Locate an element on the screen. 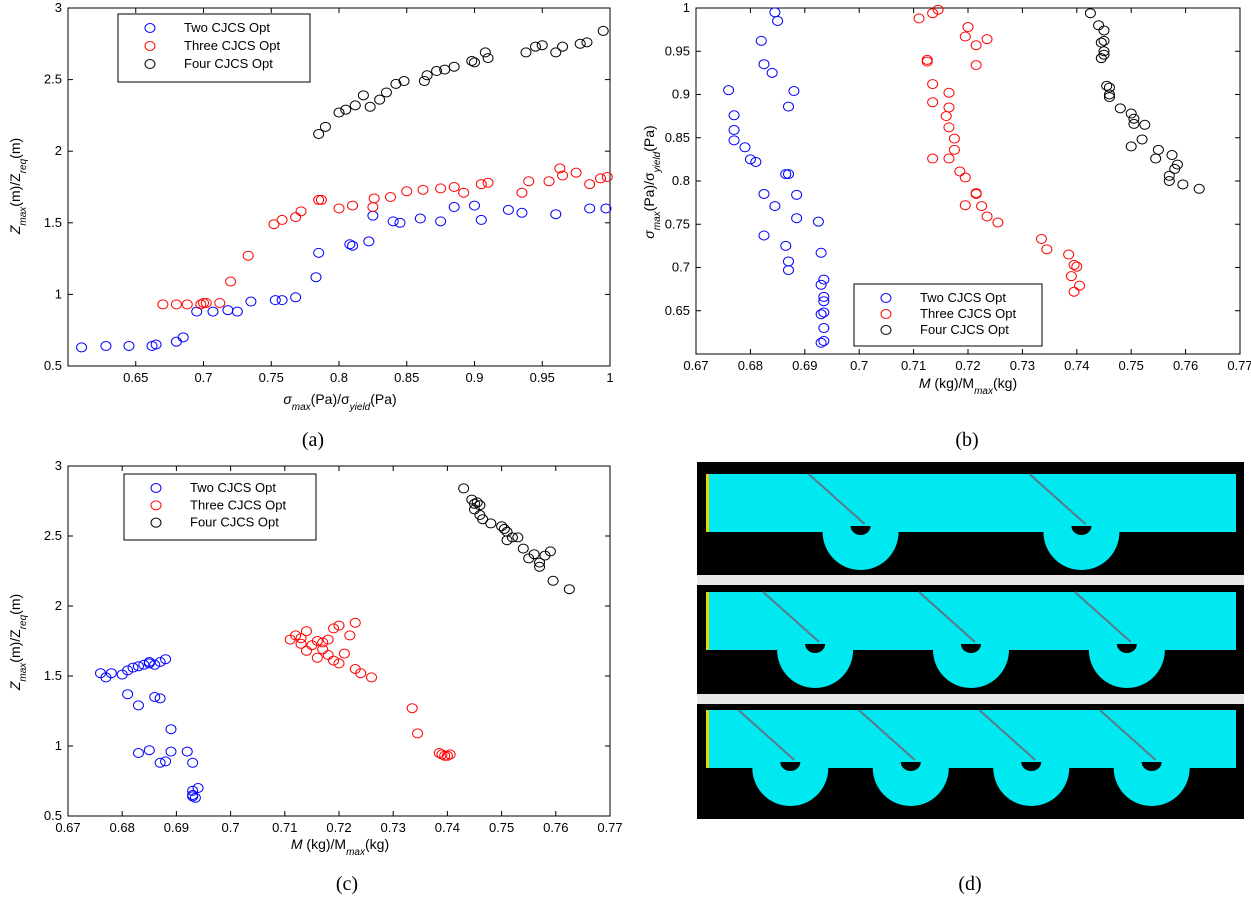 The height and width of the screenshot is (900, 1251). x-axis-label-part: (kg)/M is located at coordinates (325, 844).